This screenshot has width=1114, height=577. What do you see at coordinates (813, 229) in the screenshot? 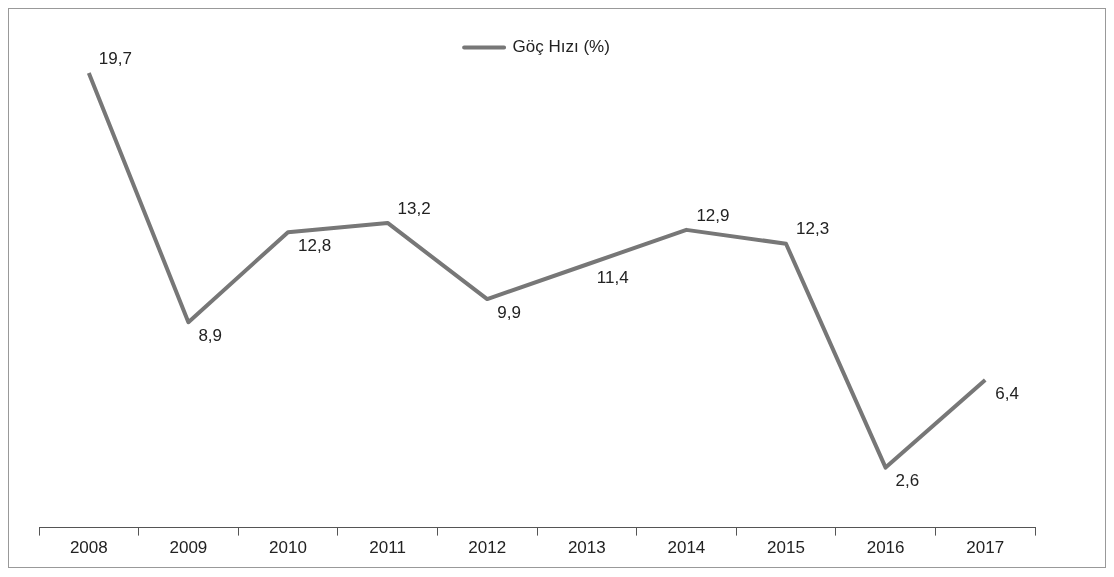
I see `data-label: 12,3` at bounding box center [813, 229].